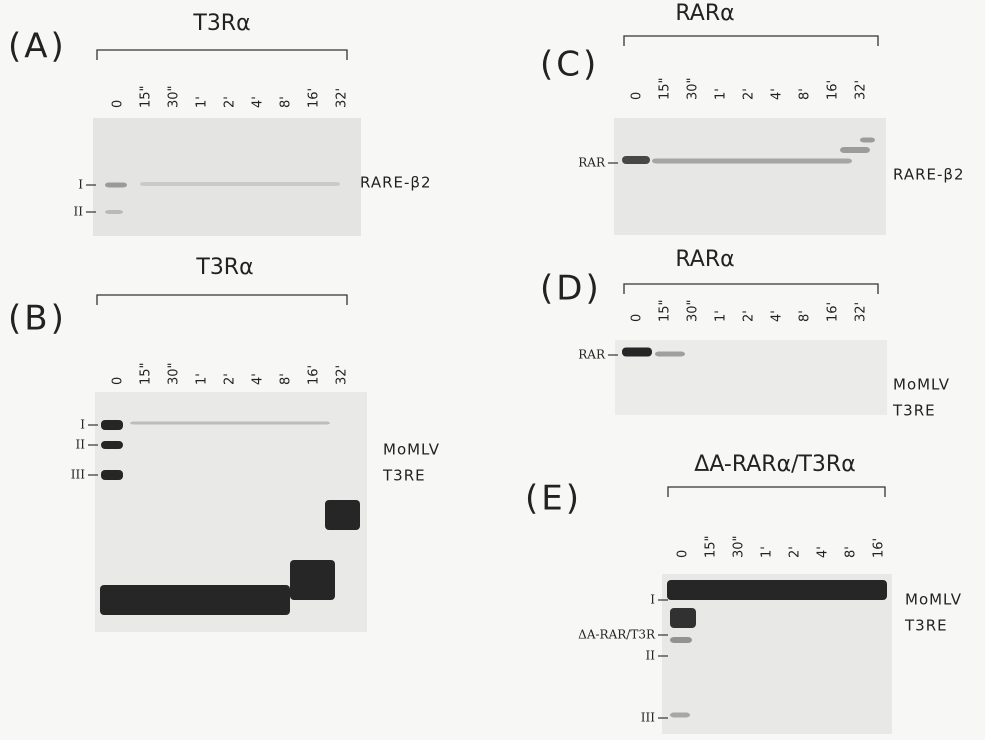 The height and width of the screenshot is (740, 985). I want to click on band-label: ΔA-RAR/T3R, so click(617, 635).